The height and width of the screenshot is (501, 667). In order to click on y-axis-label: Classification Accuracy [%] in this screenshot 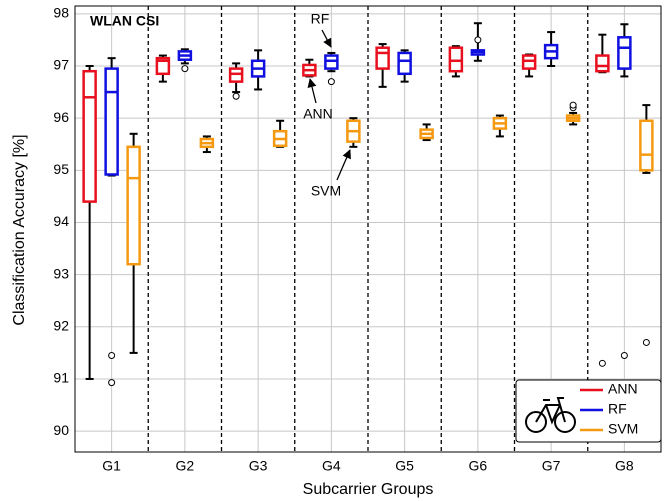, I will do `click(19, 229)`.